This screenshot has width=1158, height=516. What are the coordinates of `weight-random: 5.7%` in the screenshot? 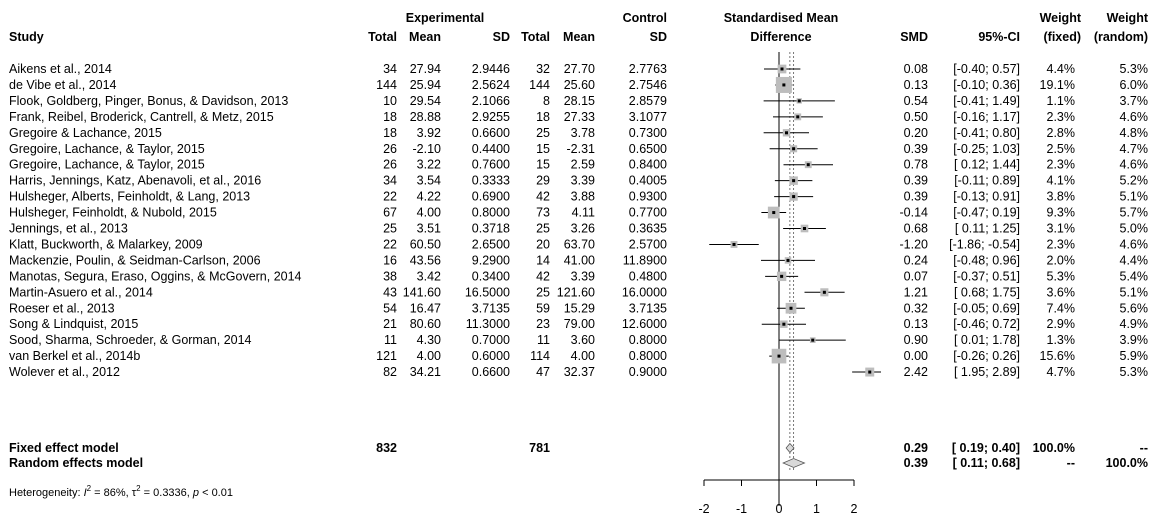 It's located at (1134, 213).